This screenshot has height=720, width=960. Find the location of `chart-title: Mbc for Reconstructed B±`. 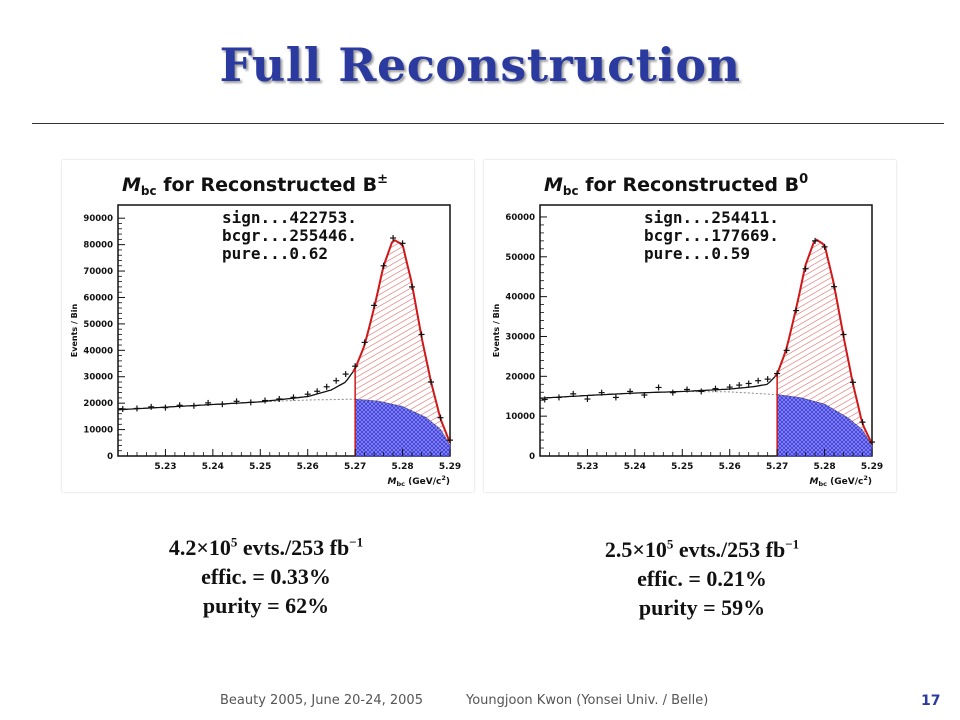

chart-title: Mbc for Reconstructed B± is located at coordinates (255, 185).